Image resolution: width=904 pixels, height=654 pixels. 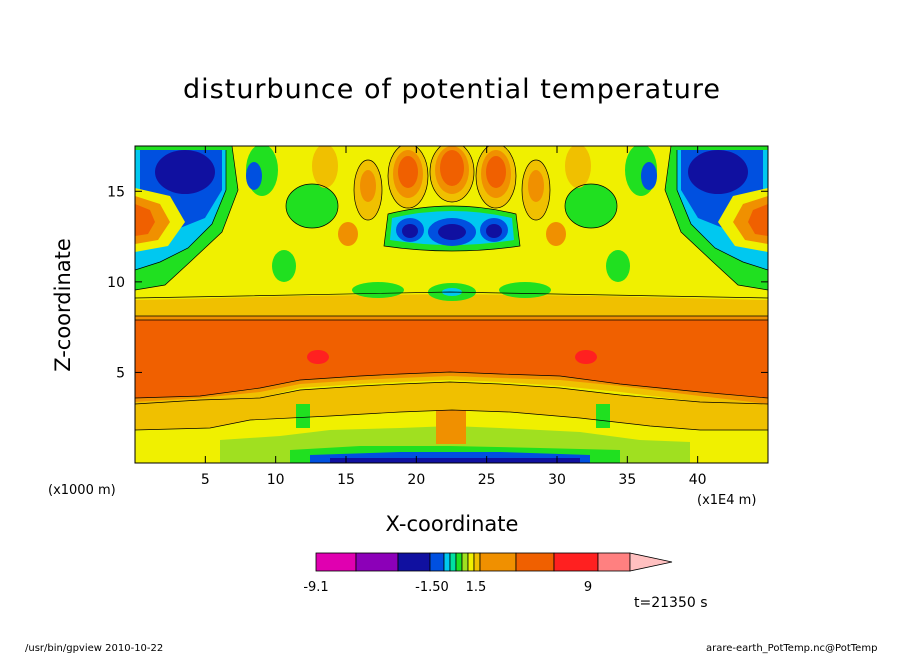 What do you see at coordinates (185, 172) in the screenshot?
I see `upper-left-navy` at bounding box center [185, 172].